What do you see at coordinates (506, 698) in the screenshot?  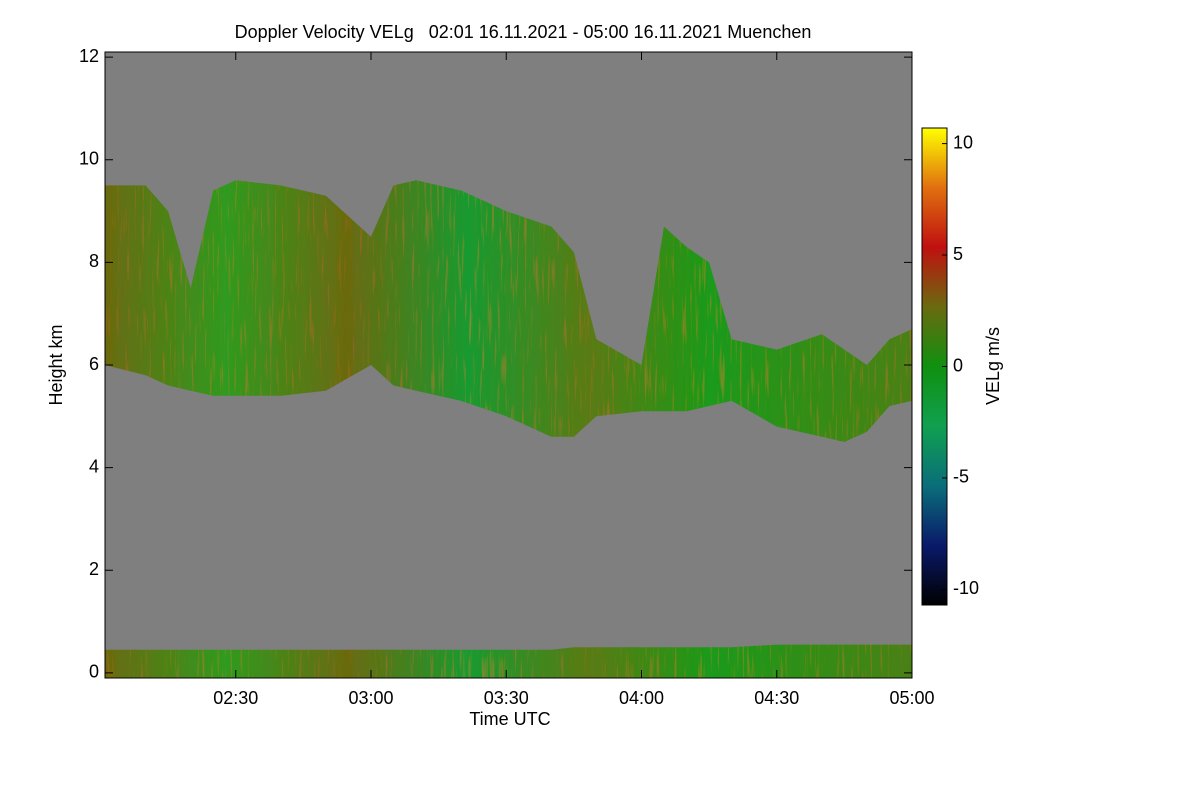 I see `x-tick-label: 03:30` at bounding box center [506, 698].